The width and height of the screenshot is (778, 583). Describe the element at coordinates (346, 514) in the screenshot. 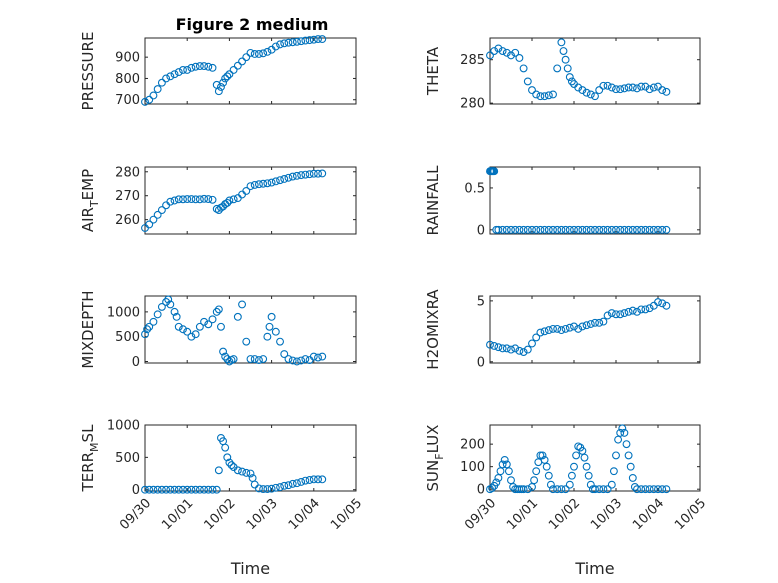

I see `x-tick-label: 10/05` at that location.